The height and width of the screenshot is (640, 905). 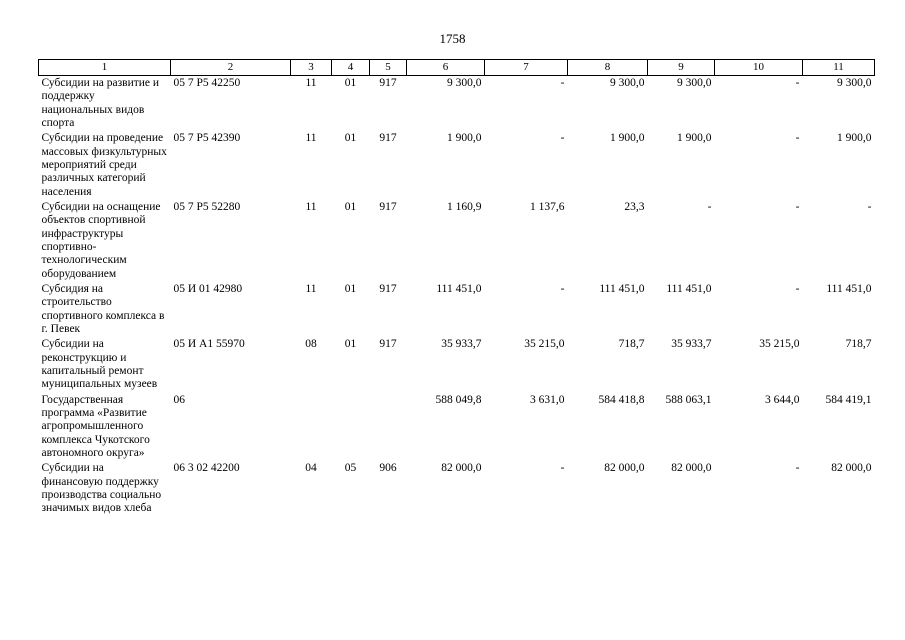 What do you see at coordinates (388, 468) in the screenshot?
I see `admin-code: 906` at bounding box center [388, 468].